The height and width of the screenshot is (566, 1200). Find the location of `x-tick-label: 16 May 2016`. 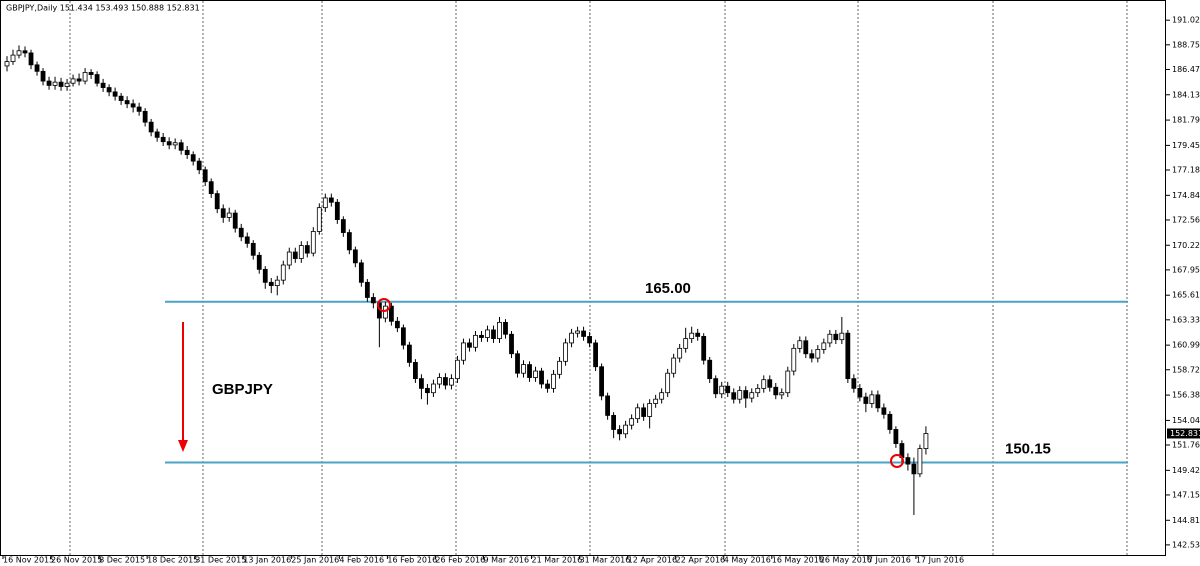

x-tick-label: 16 May 2016 is located at coordinates (798, 560).